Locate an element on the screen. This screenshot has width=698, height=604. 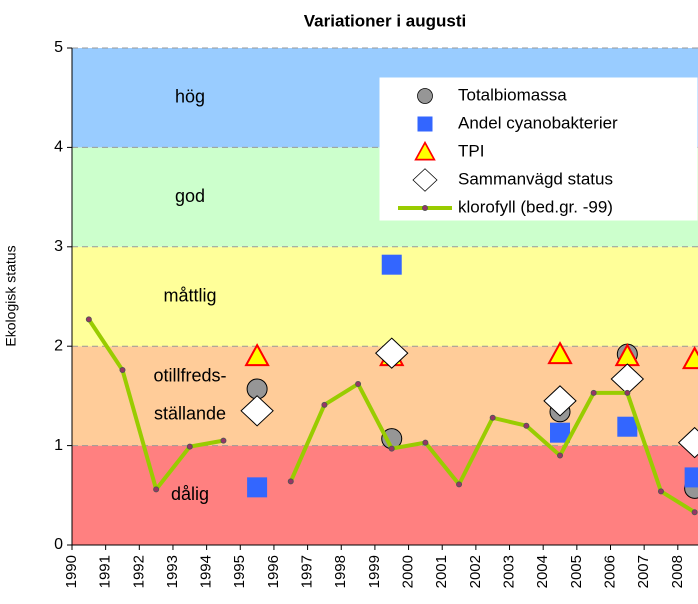
legend-label: TPI is located at coordinates (471, 150).